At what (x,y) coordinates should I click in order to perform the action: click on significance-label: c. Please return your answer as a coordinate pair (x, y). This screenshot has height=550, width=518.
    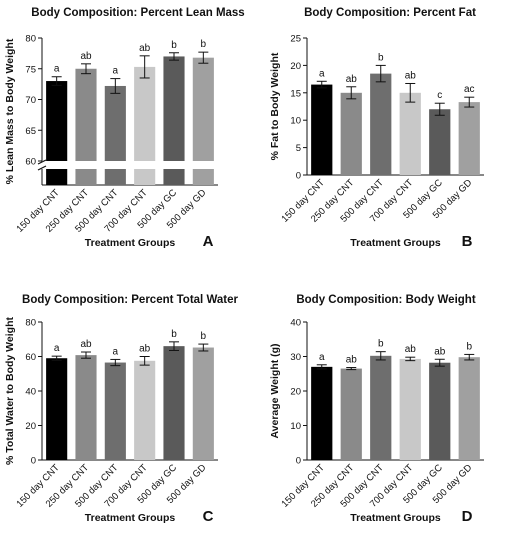
    Looking at the image, I should click on (439, 95).